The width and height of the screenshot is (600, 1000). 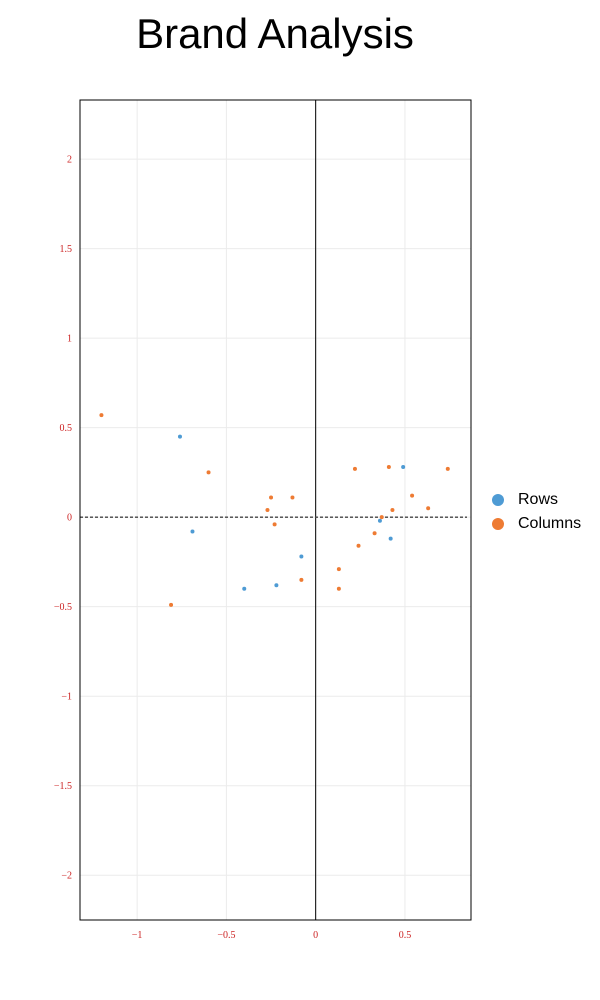 I want to click on legend-rows-marker, so click(x=498, y=500).